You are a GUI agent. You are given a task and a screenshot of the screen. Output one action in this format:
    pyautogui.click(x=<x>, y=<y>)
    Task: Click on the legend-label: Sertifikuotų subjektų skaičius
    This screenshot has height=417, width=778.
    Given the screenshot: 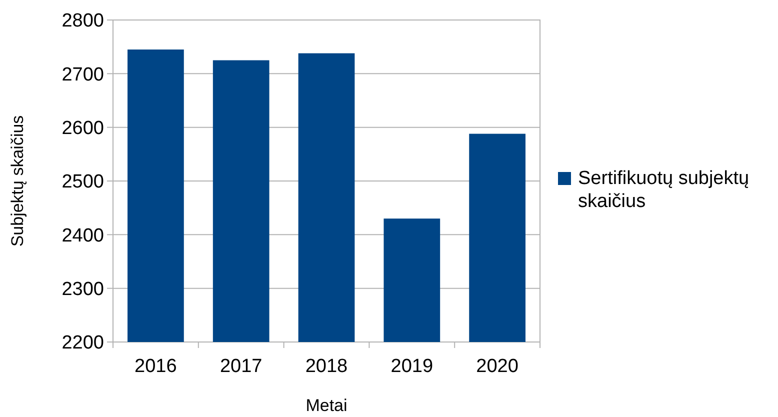 What is the action you would take?
    pyautogui.click(x=666, y=190)
    